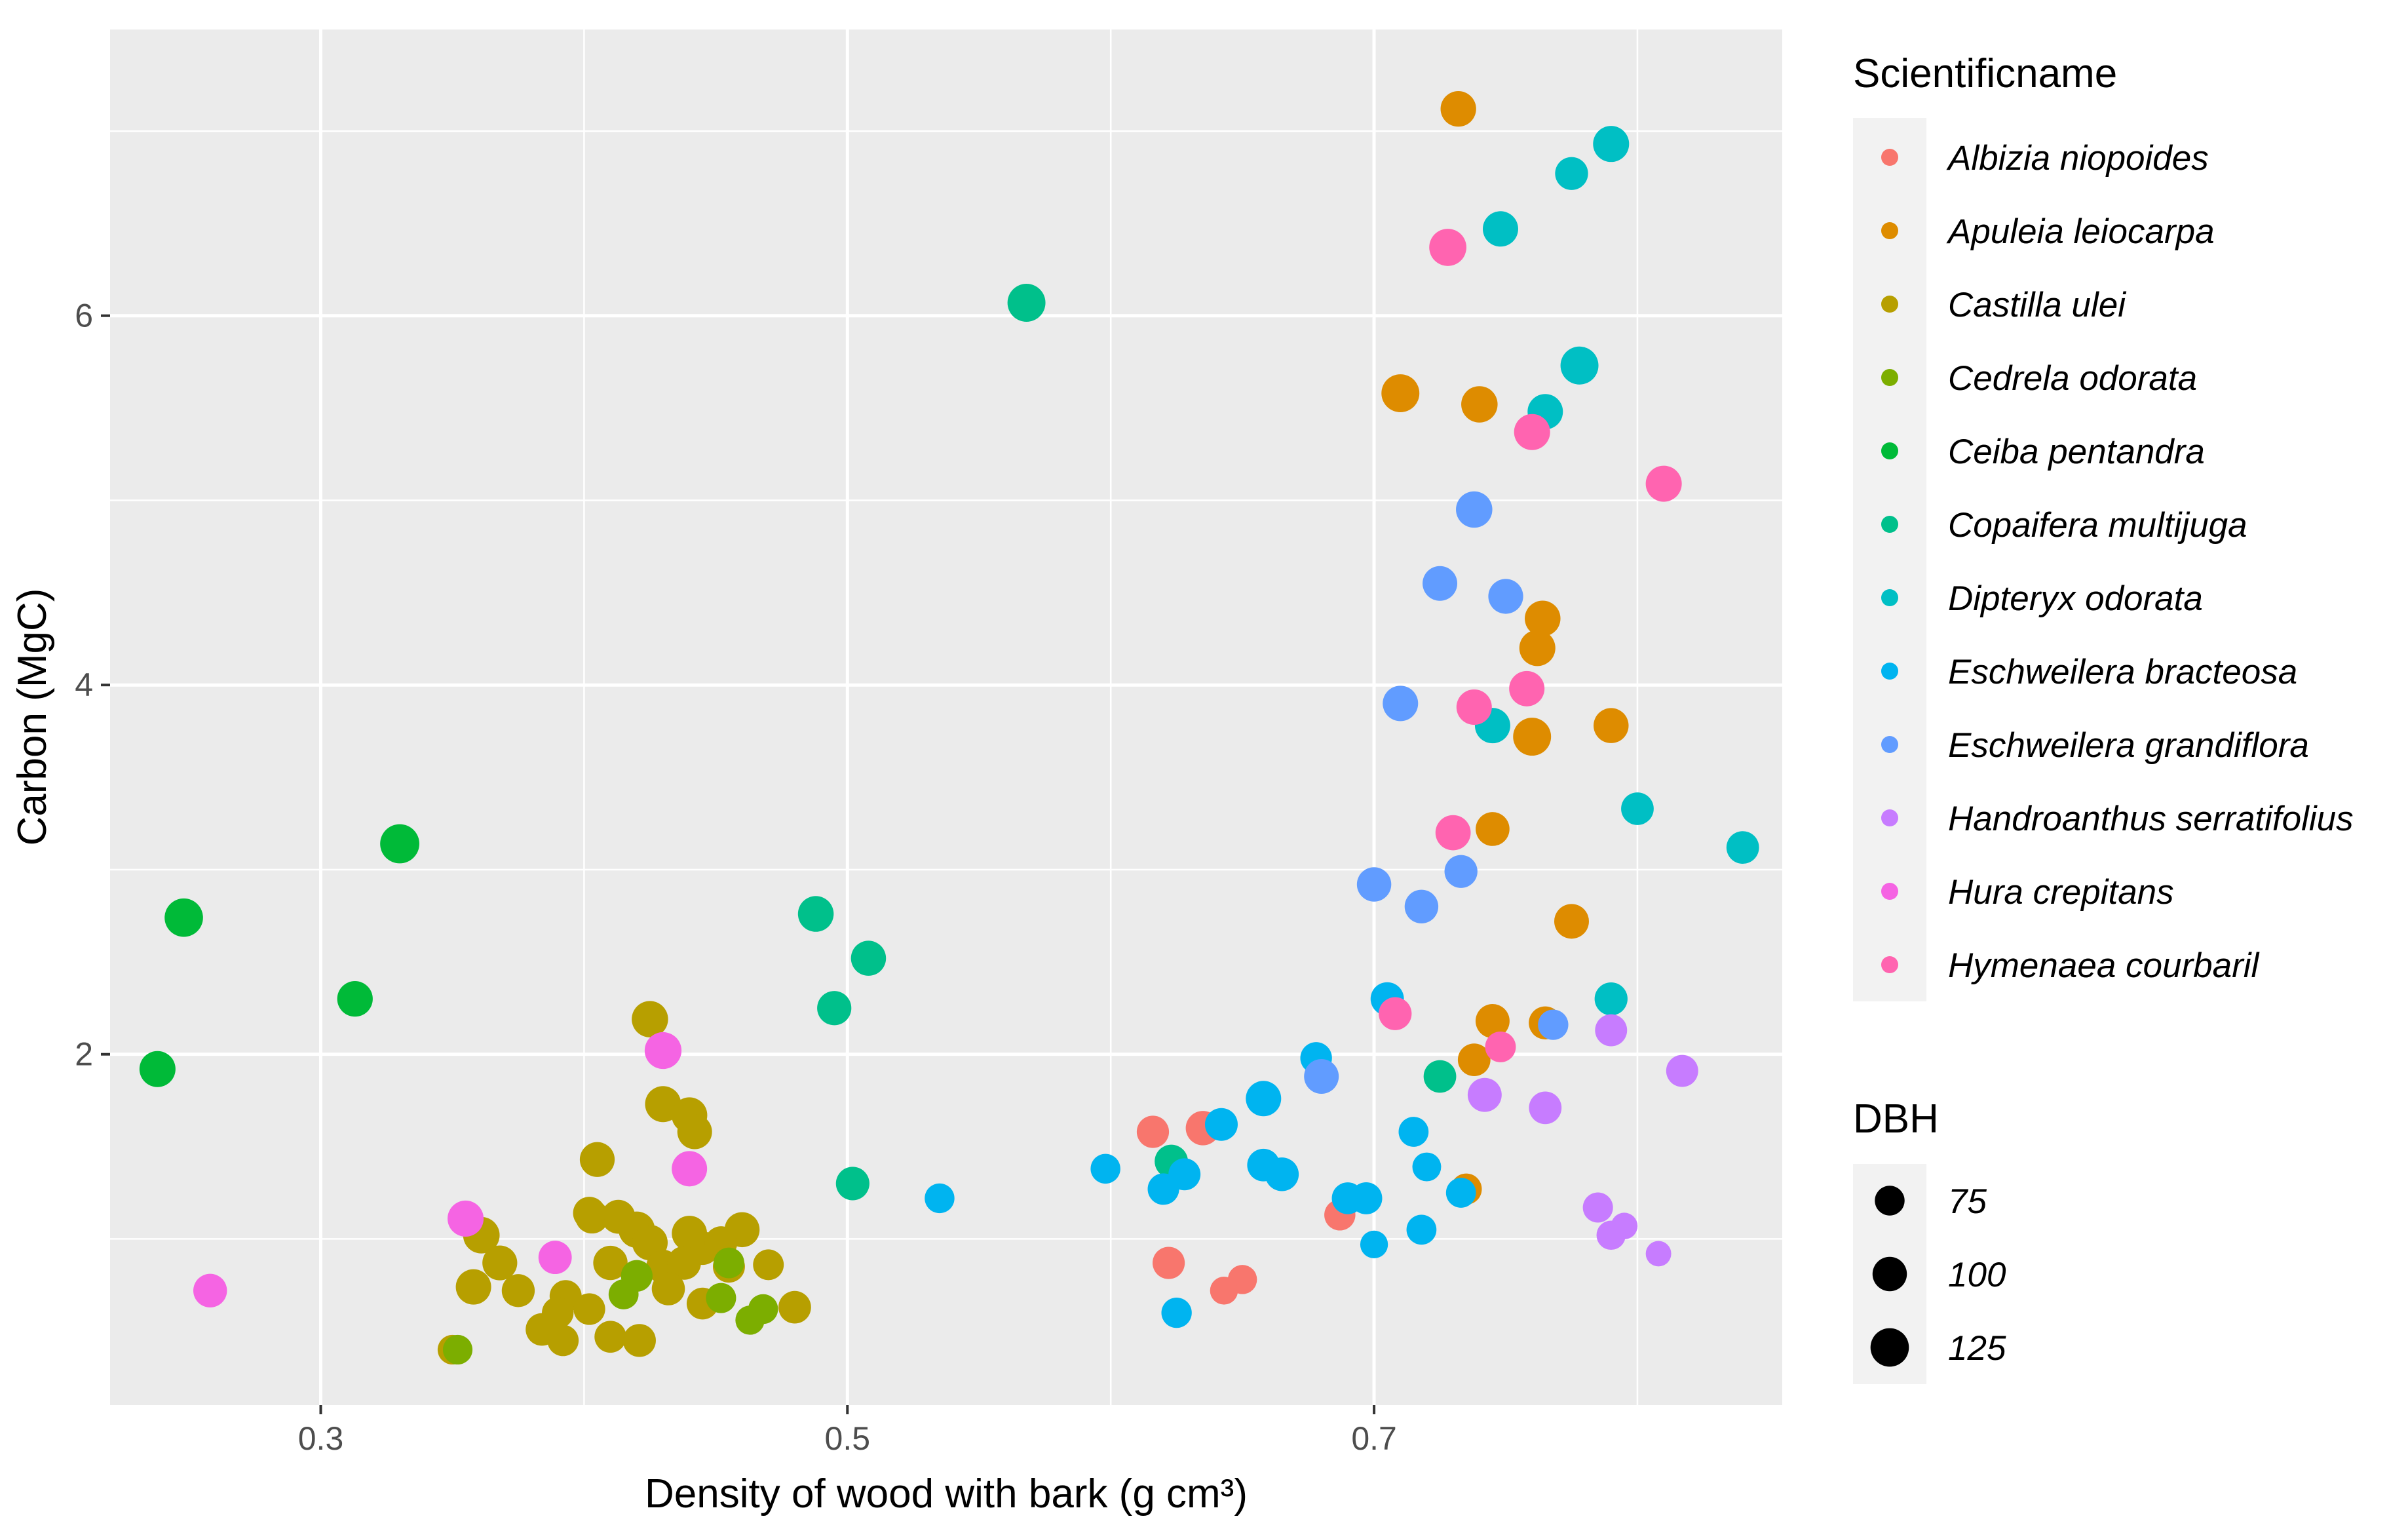 The width and height of the screenshot is (2408, 1527). Describe the element at coordinates (2122, 672) in the screenshot. I see `legend-color-label: Eschweilera bracteosa` at that location.